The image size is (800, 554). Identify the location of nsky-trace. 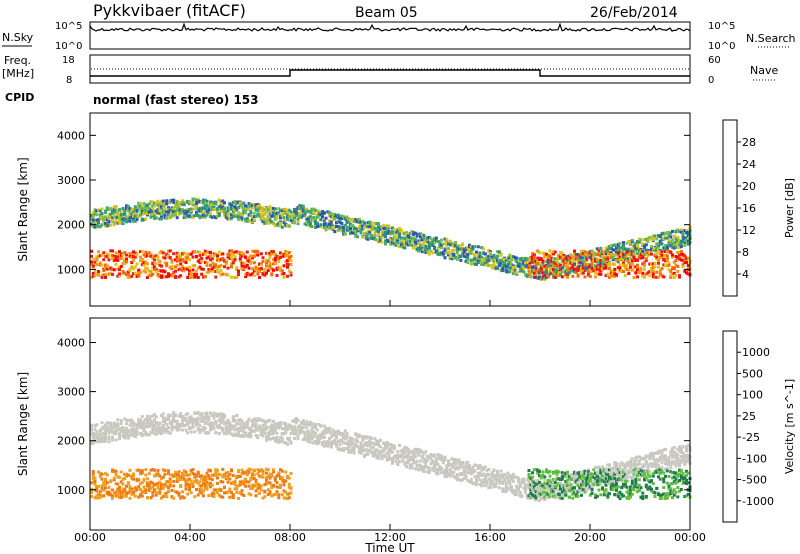
(390, 27).